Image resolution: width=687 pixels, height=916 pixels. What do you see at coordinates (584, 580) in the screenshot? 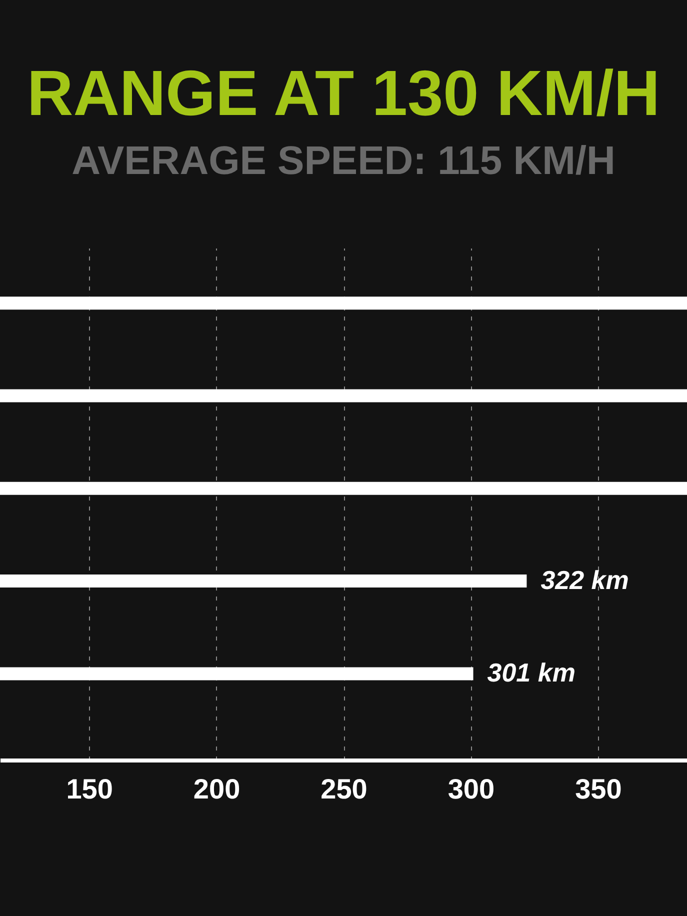
I see `data-label: 322 km` at bounding box center [584, 580].